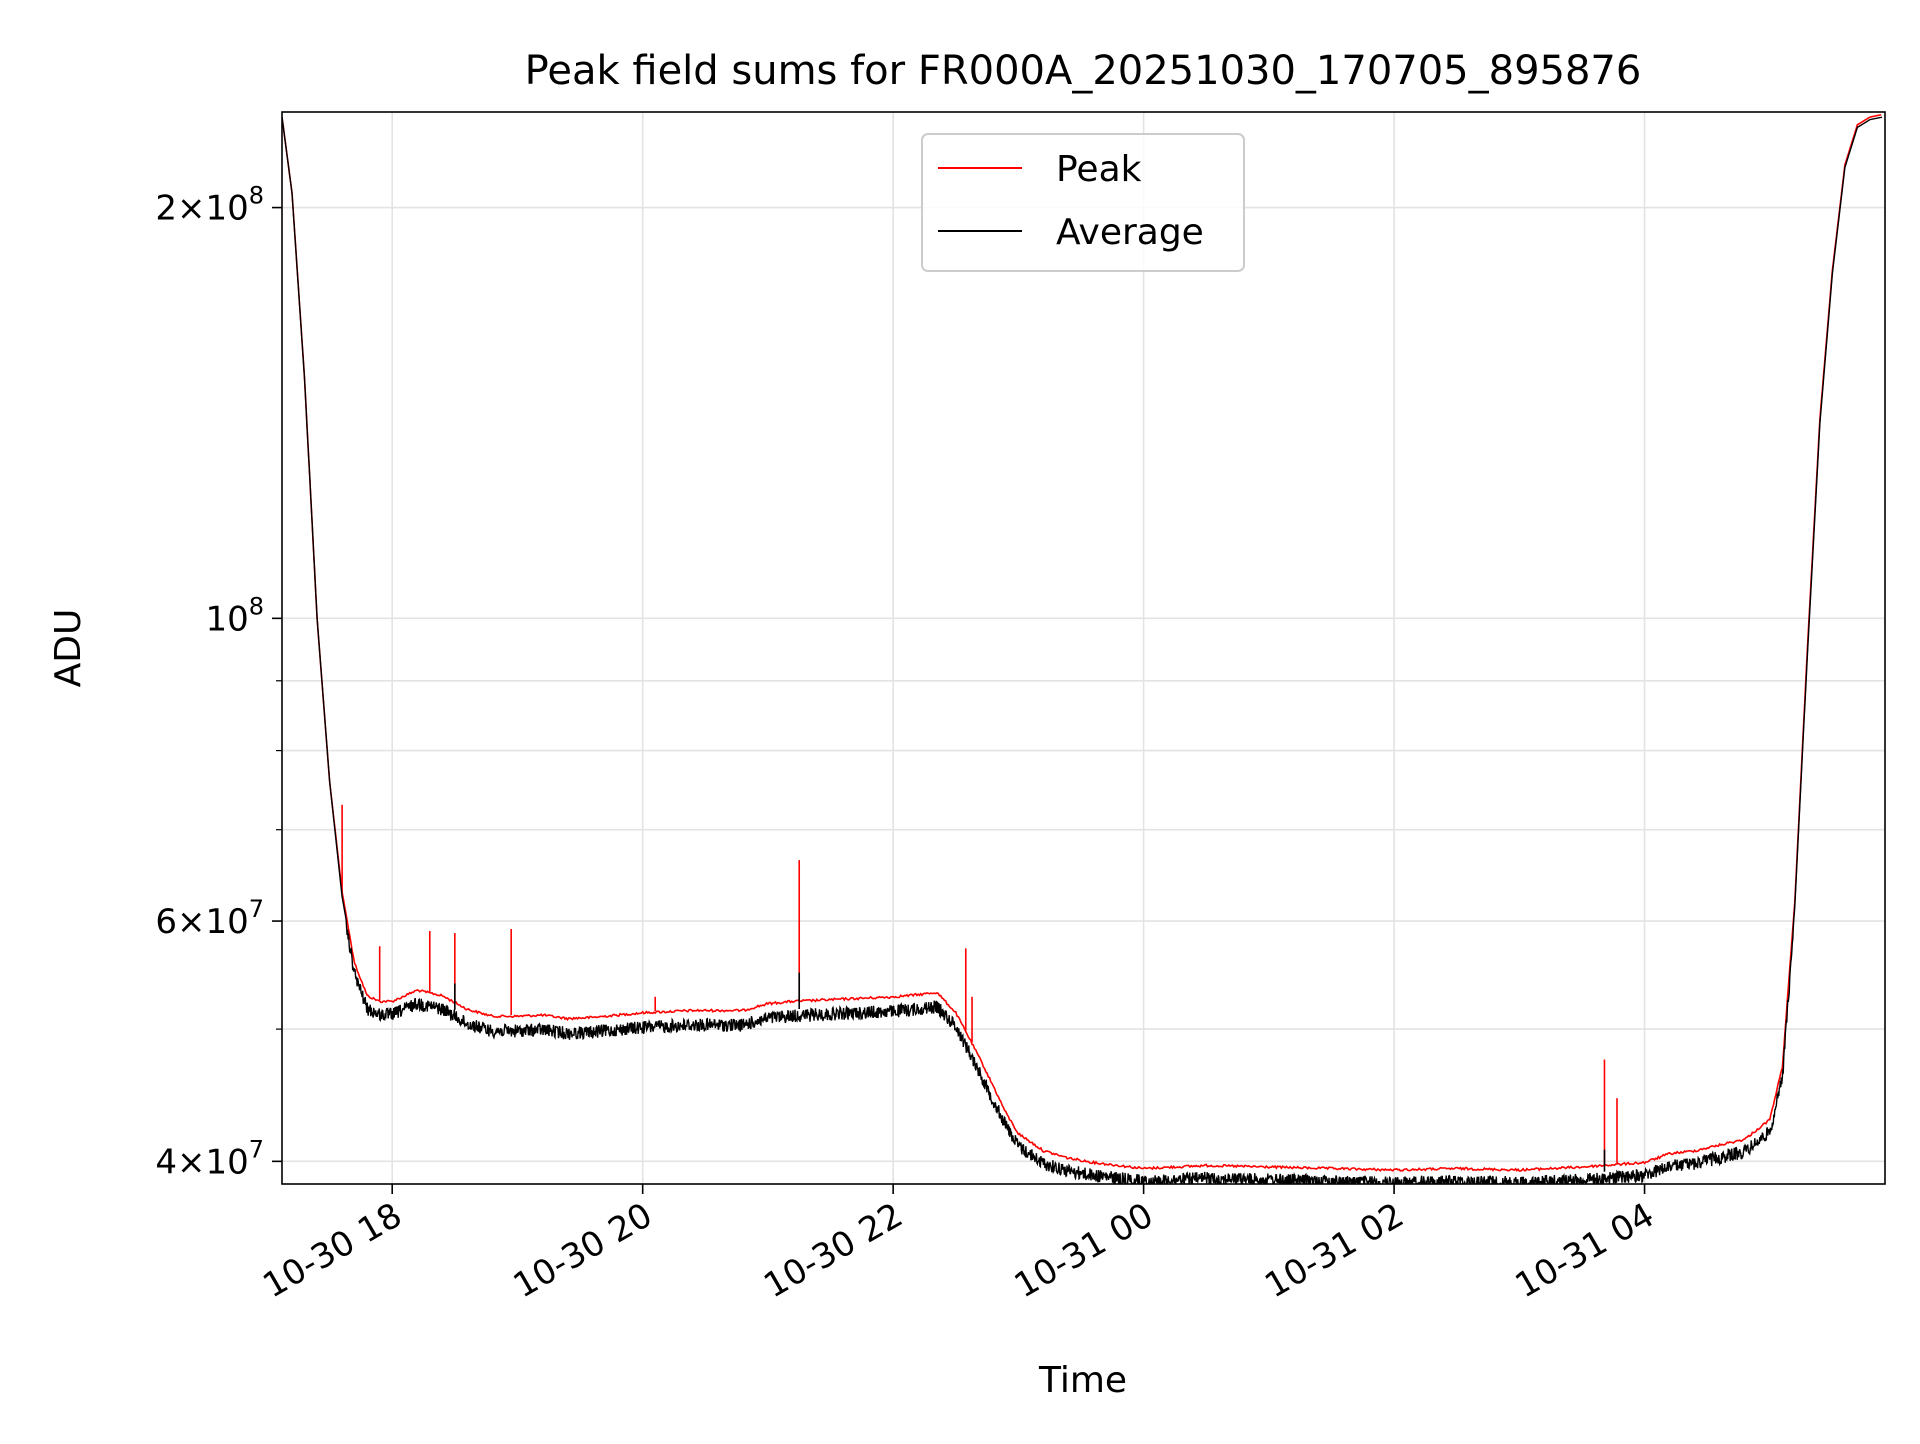 This screenshot has height=1444, width=1920. What do you see at coordinates (209, 918) in the screenshot?
I see `y-tick-label: 6×107` at bounding box center [209, 918].